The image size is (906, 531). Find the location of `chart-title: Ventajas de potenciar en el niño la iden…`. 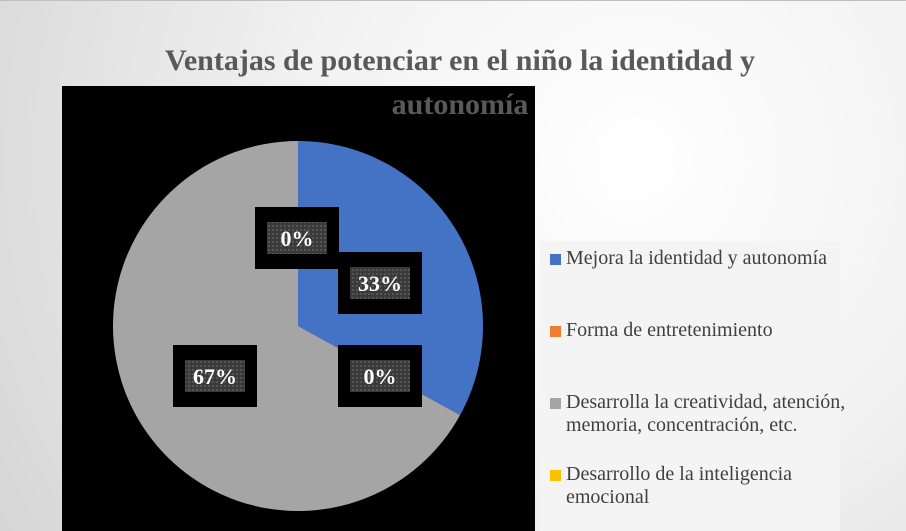

chart-title: Ventajas de potenciar en el niño la iden… is located at coordinates (460, 82).